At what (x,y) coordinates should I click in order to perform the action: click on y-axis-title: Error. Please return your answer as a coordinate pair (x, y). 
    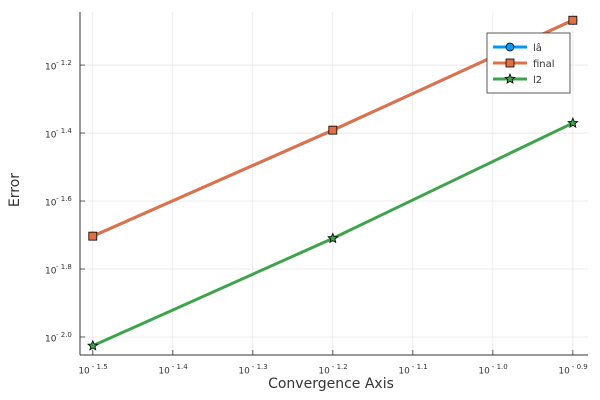
    Looking at the image, I should click on (15, 190).